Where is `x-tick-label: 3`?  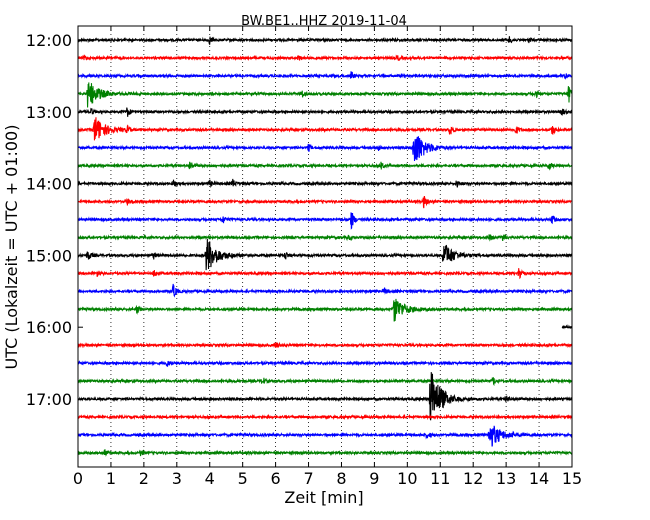
x-tick-label: 3 is located at coordinates (177, 478).